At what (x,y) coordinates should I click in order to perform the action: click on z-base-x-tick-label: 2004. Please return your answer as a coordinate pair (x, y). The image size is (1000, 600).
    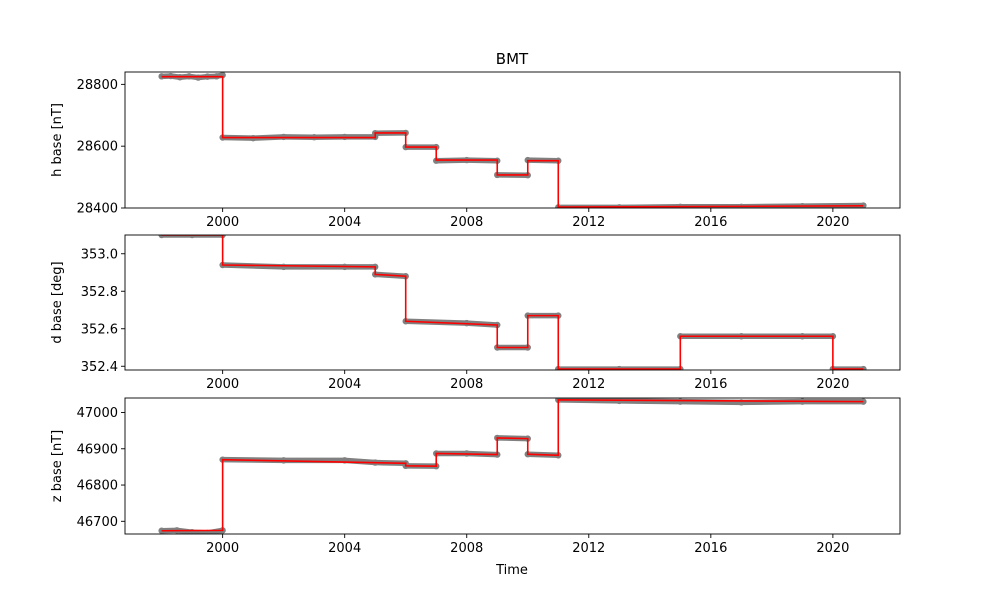
    Looking at the image, I should click on (344, 548).